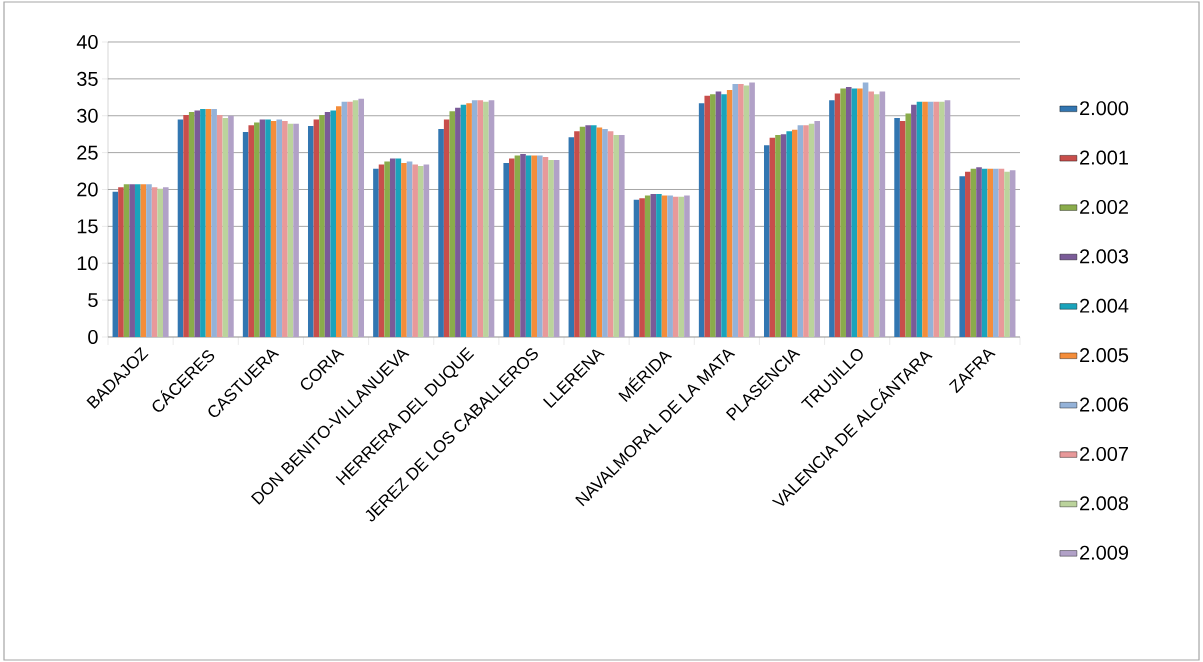 This screenshot has width=1203, height=662. What do you see at coordinates (87, 189) in the screenshot?
I see `y-tick-label: 20` at bounding box center [87, 189].